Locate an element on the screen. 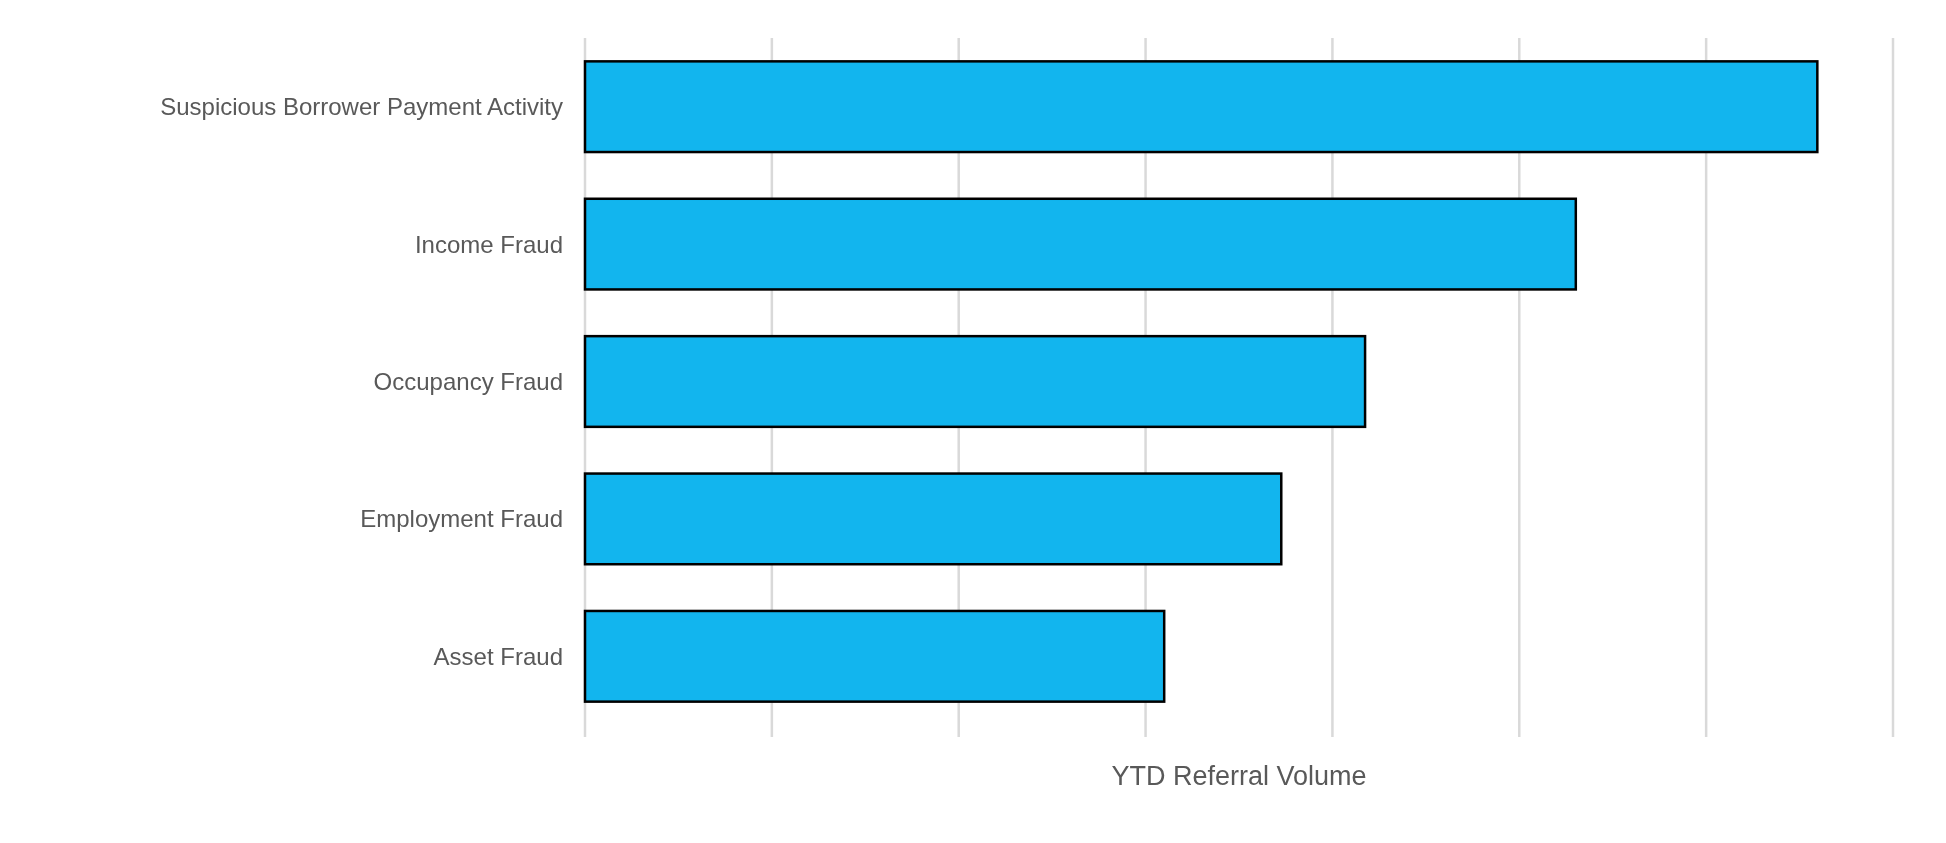 Image resolution: width=1946 pixels, height=843 pixels. y-tick-label: Employment Fraud is located at coordinates (461, 519).